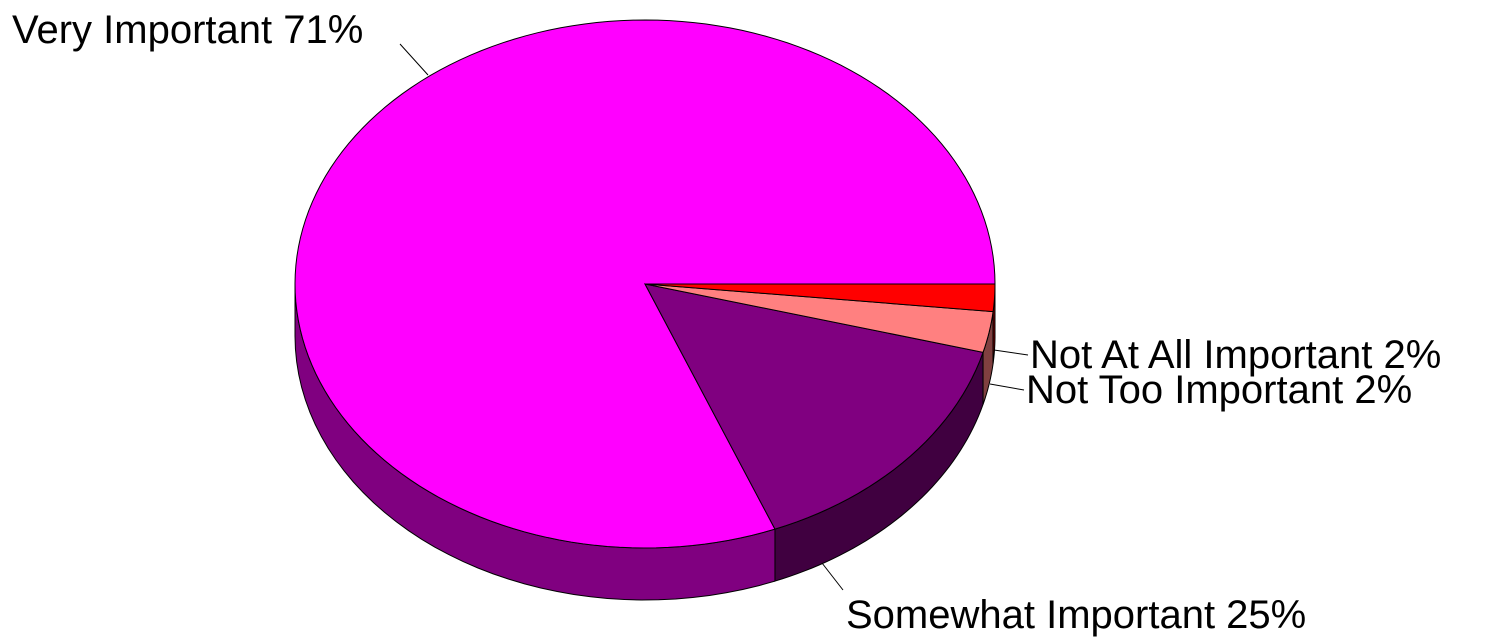 The image size is (1501, 642). Describe the element at coordinates (814, 406) in the screenshot. I see `pie-slice-somewhat-important` at that location.